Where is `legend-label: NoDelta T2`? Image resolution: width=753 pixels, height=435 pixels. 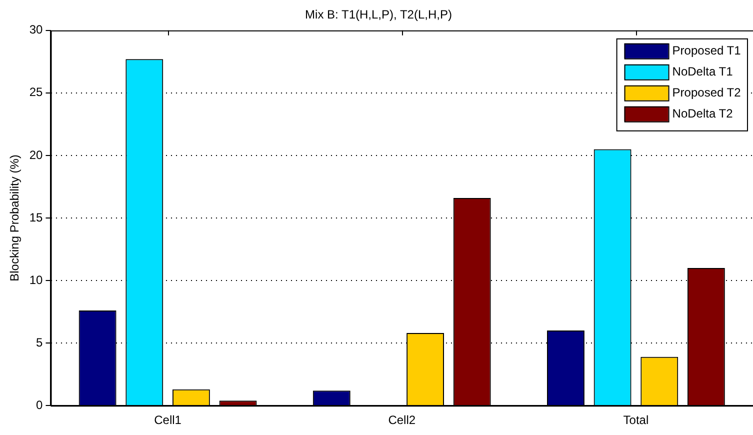
legend-label: NoDelta T2 is located at coordinates (703, 113).